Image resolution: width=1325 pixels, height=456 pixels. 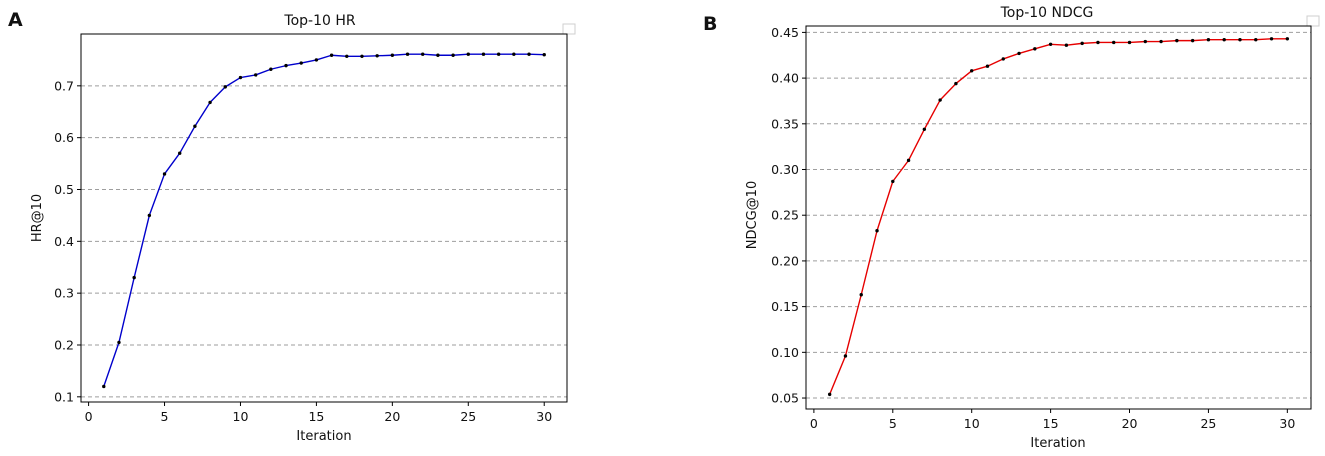 I want to click on panel-a-y-tick-label: 0.4, so click(x=64, y=241).